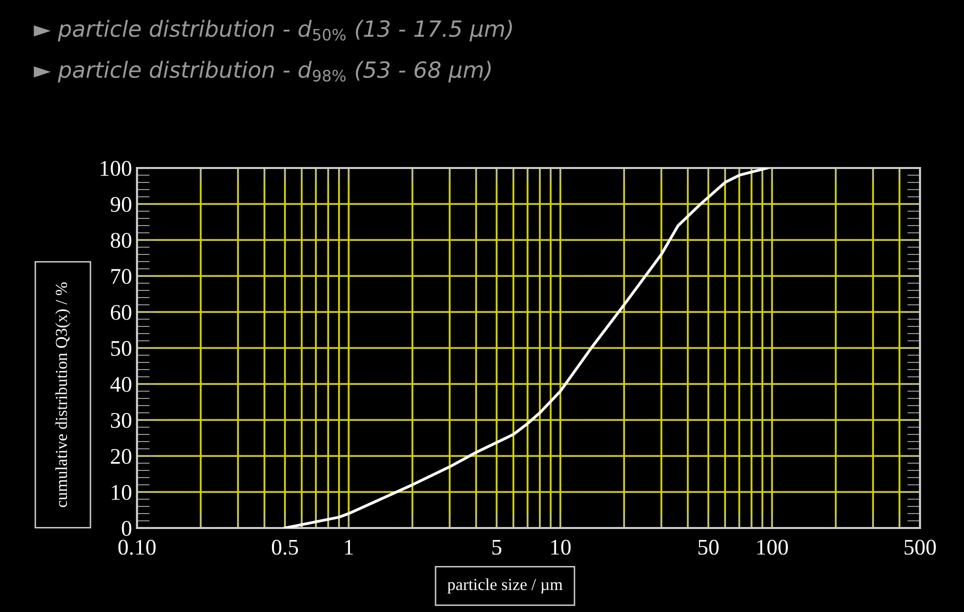  I want to click on y-tick-label: 90, so click(121, 204).